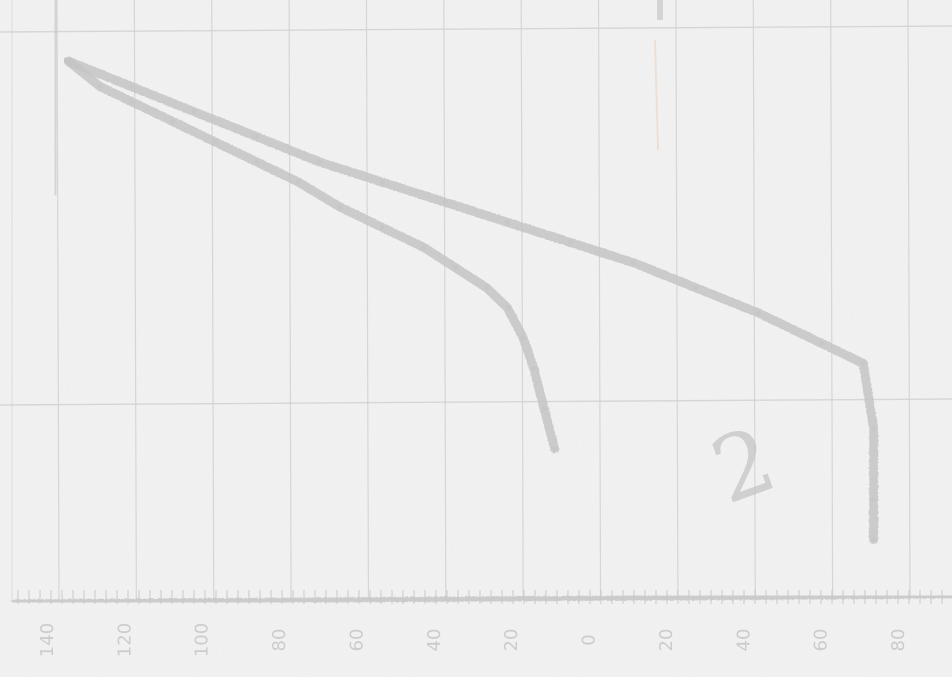 The width and height of the screenshot is (952, 677). What do you see at coordinates (656, 95) in the screenshot?
I see `accent-line` at bounding box center [656, 95].